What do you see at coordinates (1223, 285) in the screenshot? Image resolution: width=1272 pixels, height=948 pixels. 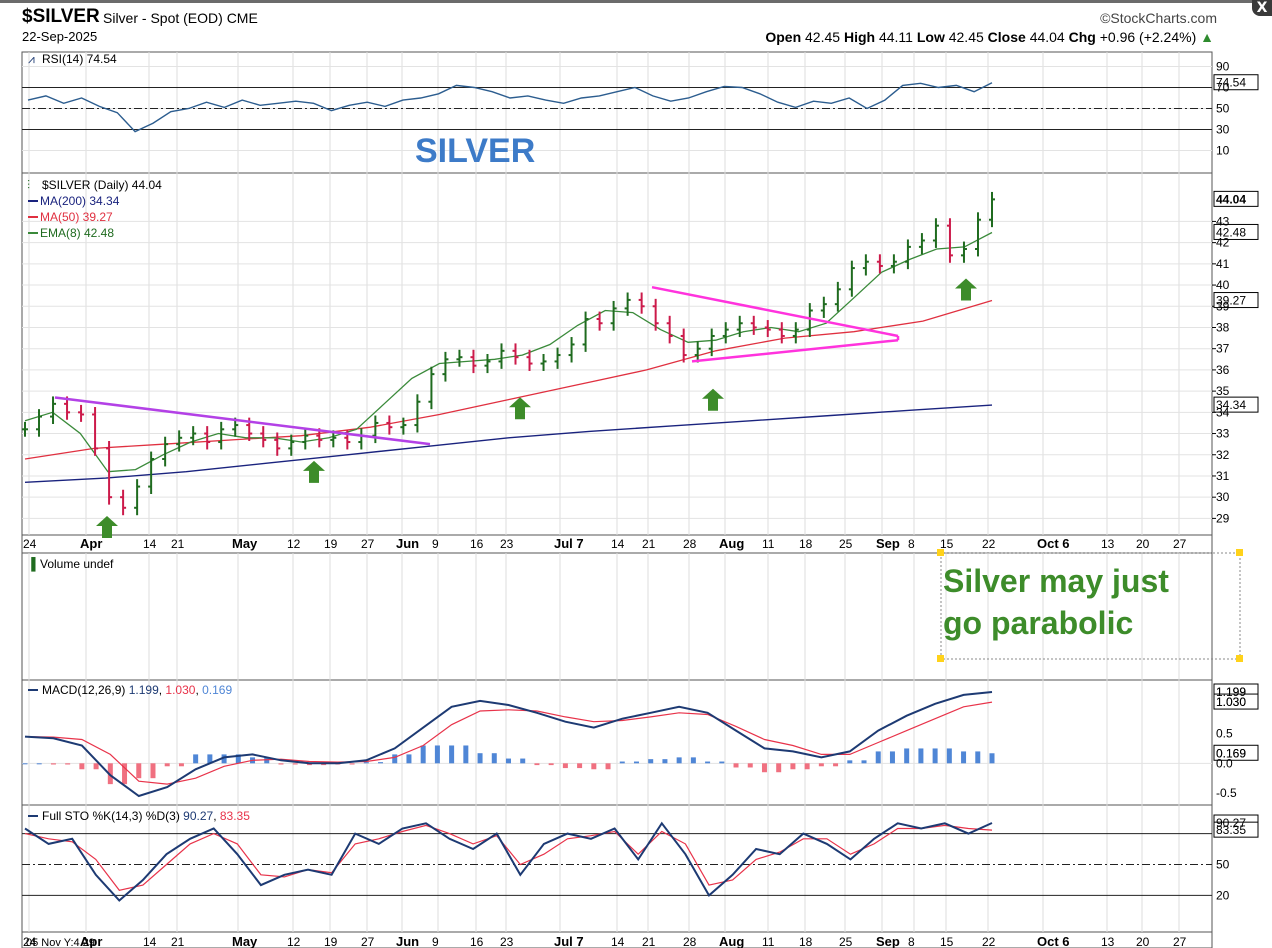 I see `price-tick-label: 40` at bounding box center [1223, 285].